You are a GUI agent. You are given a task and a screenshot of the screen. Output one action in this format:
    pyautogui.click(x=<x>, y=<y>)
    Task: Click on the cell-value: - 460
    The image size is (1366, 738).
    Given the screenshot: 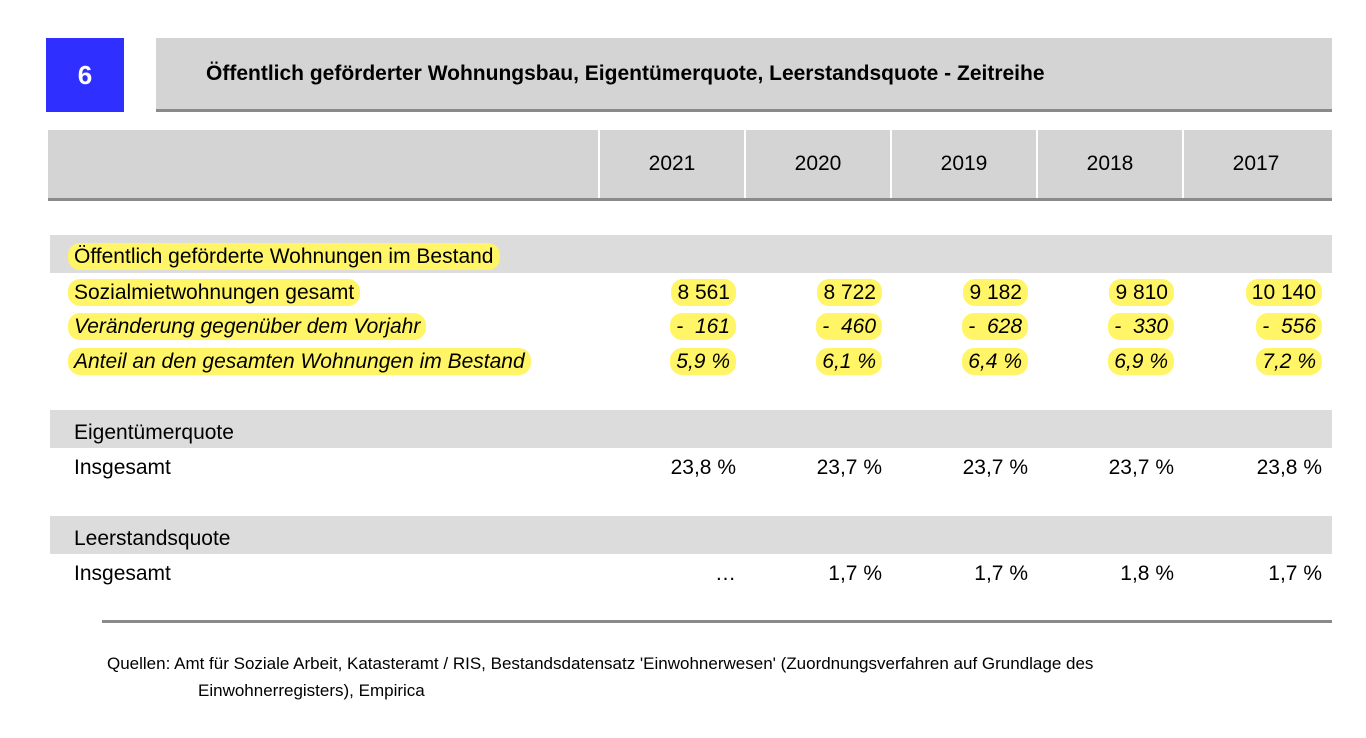 What is the action you would take?
    pyautogui.click(x=849, y=326)
    